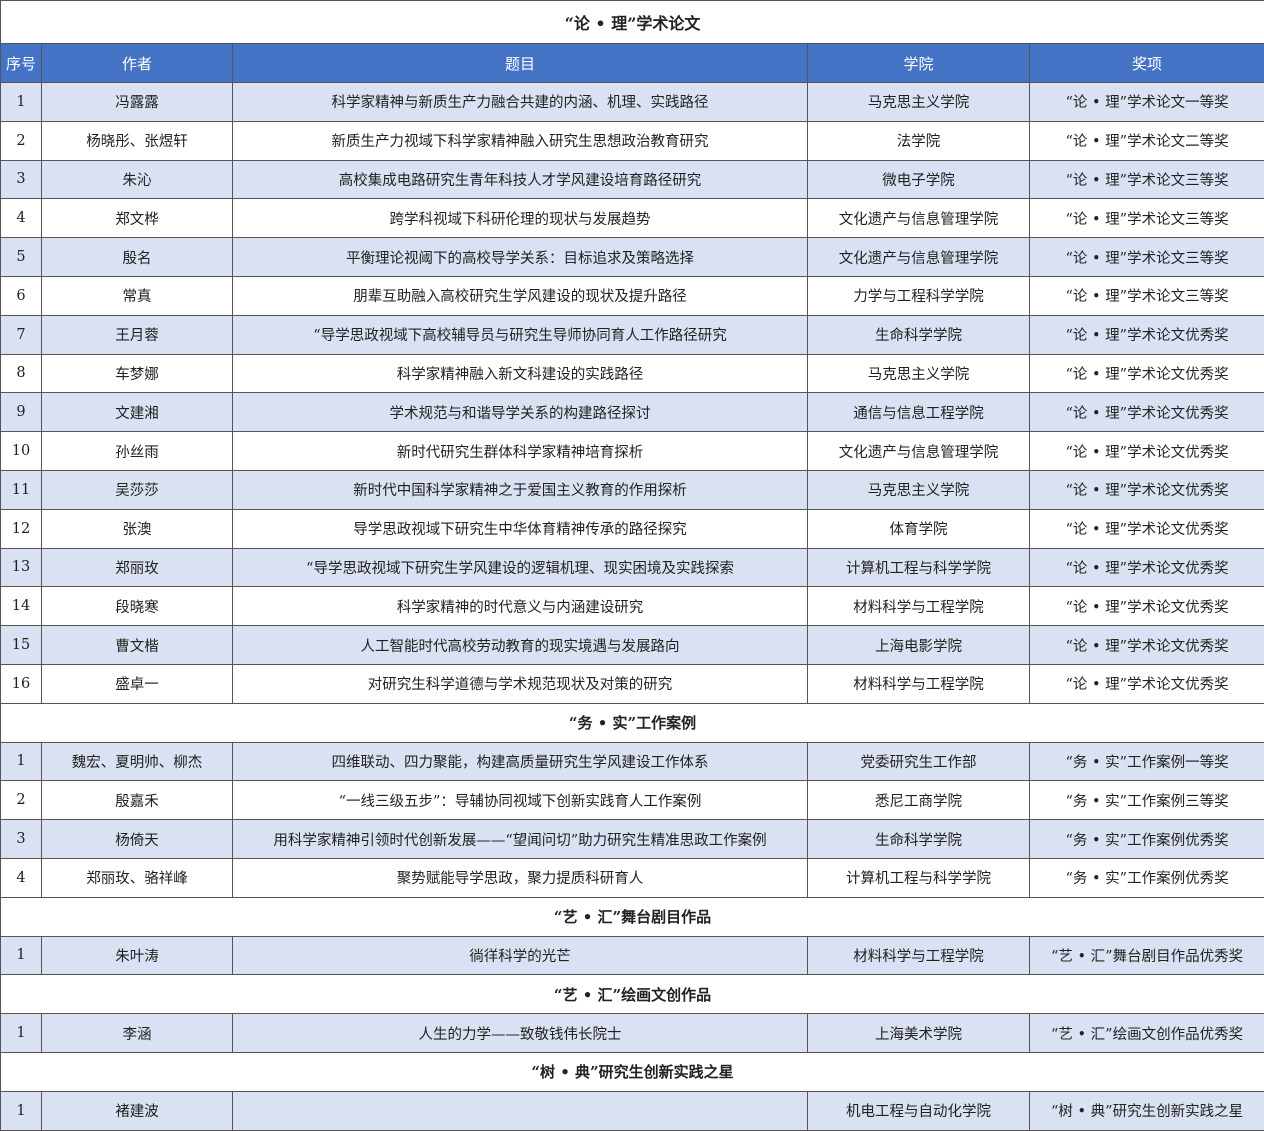 Image resolution: width=1264 pixels, height=1131 pixels. Describe the element at coordinates (918, 1033) in the screenshot. I see `cell-college: 上海美术学院` at that location.